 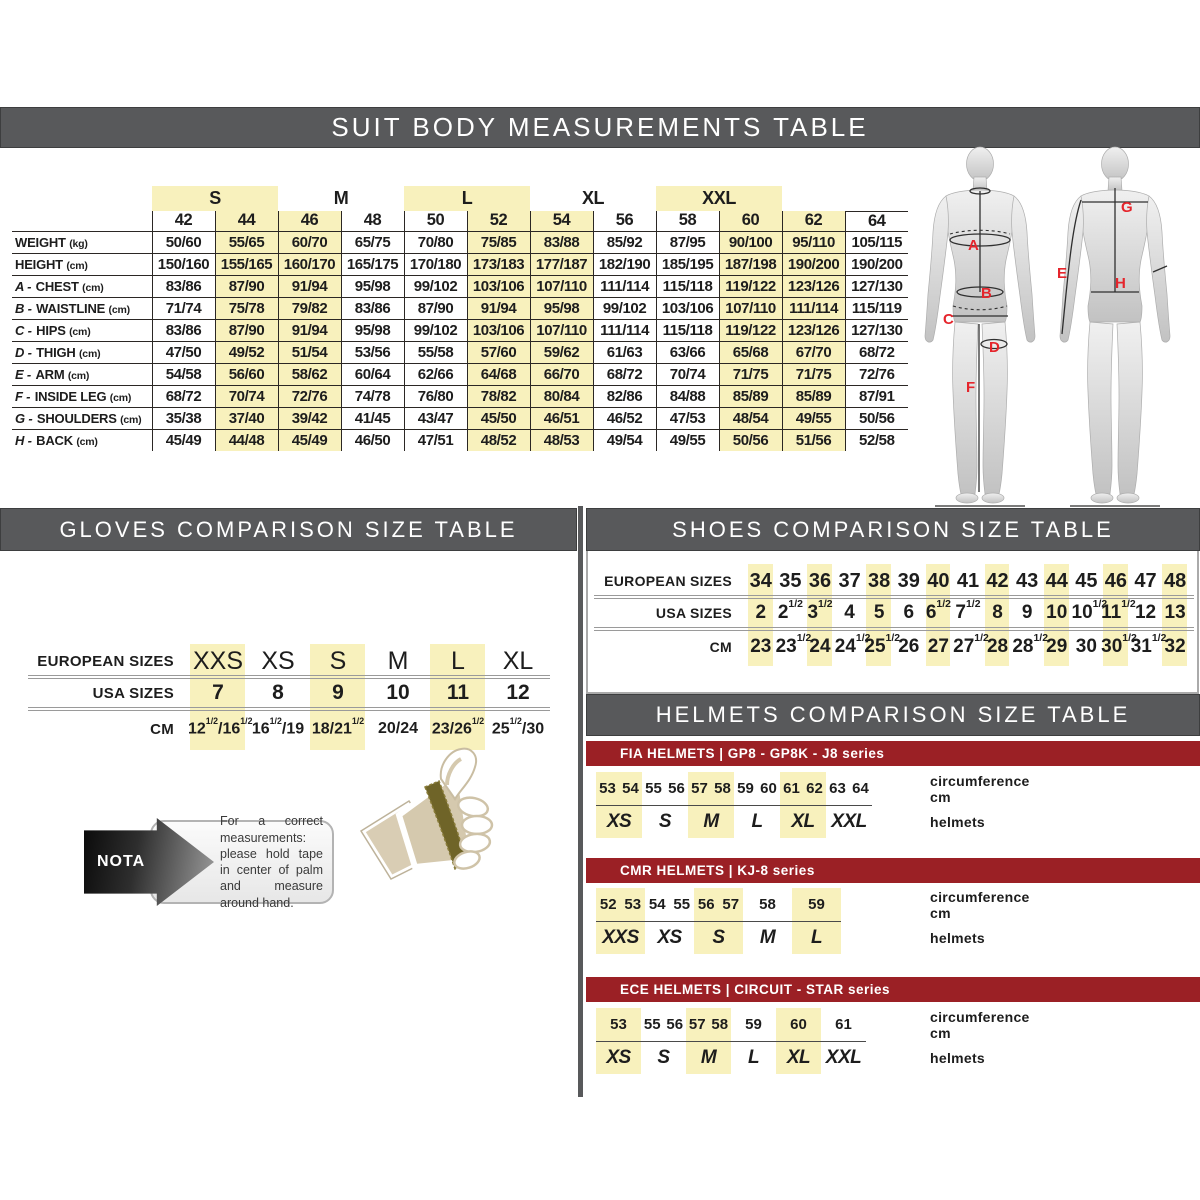 What do you see at coordinates (893, 715) in the screenshot?
I see `helmets-table-header: HELMETS COMPARISON SIZE TABLE` at bounding box center [893, 715].